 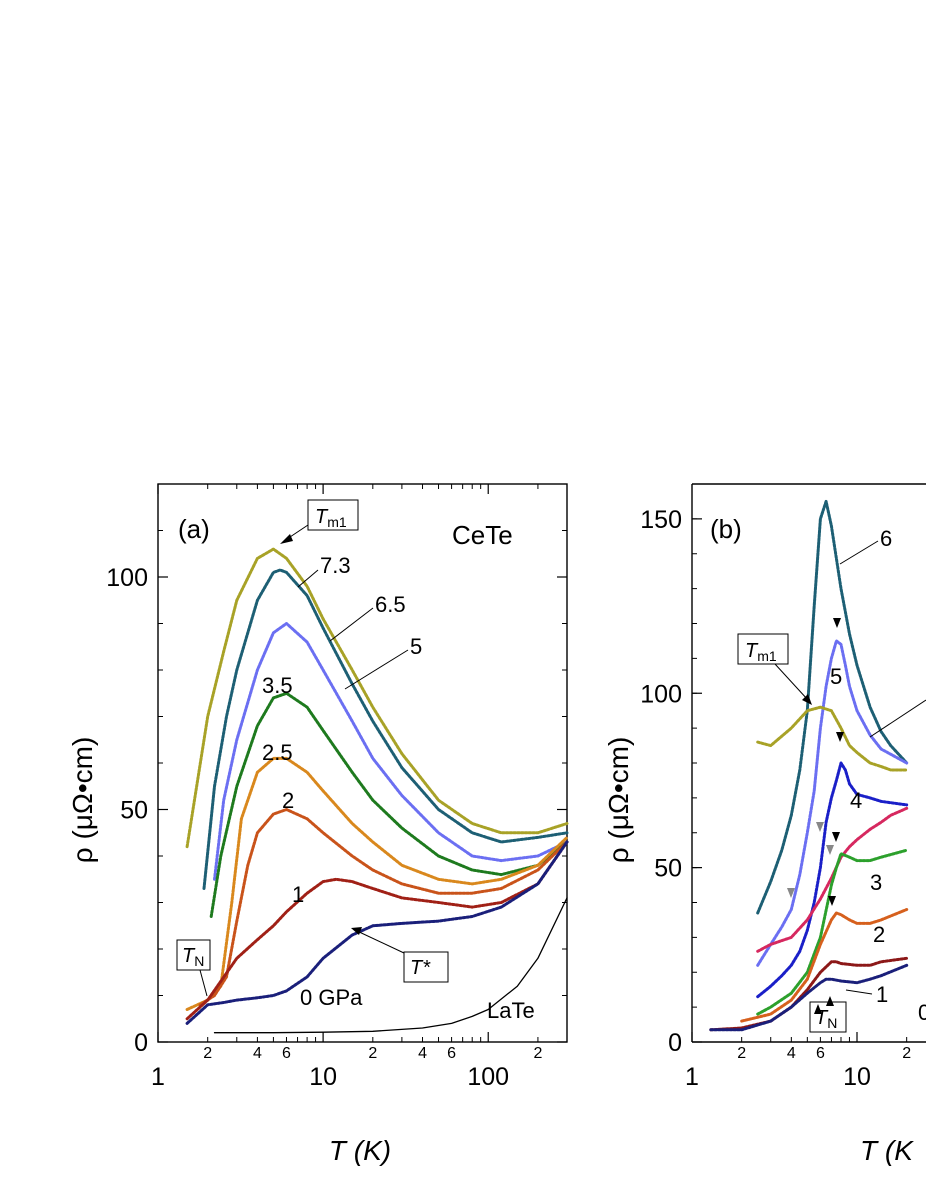 What do you see at coordinates (194, 529) in the screenshot?
I see `panel-a-tag: (a)` at bounding box center [194, 529].